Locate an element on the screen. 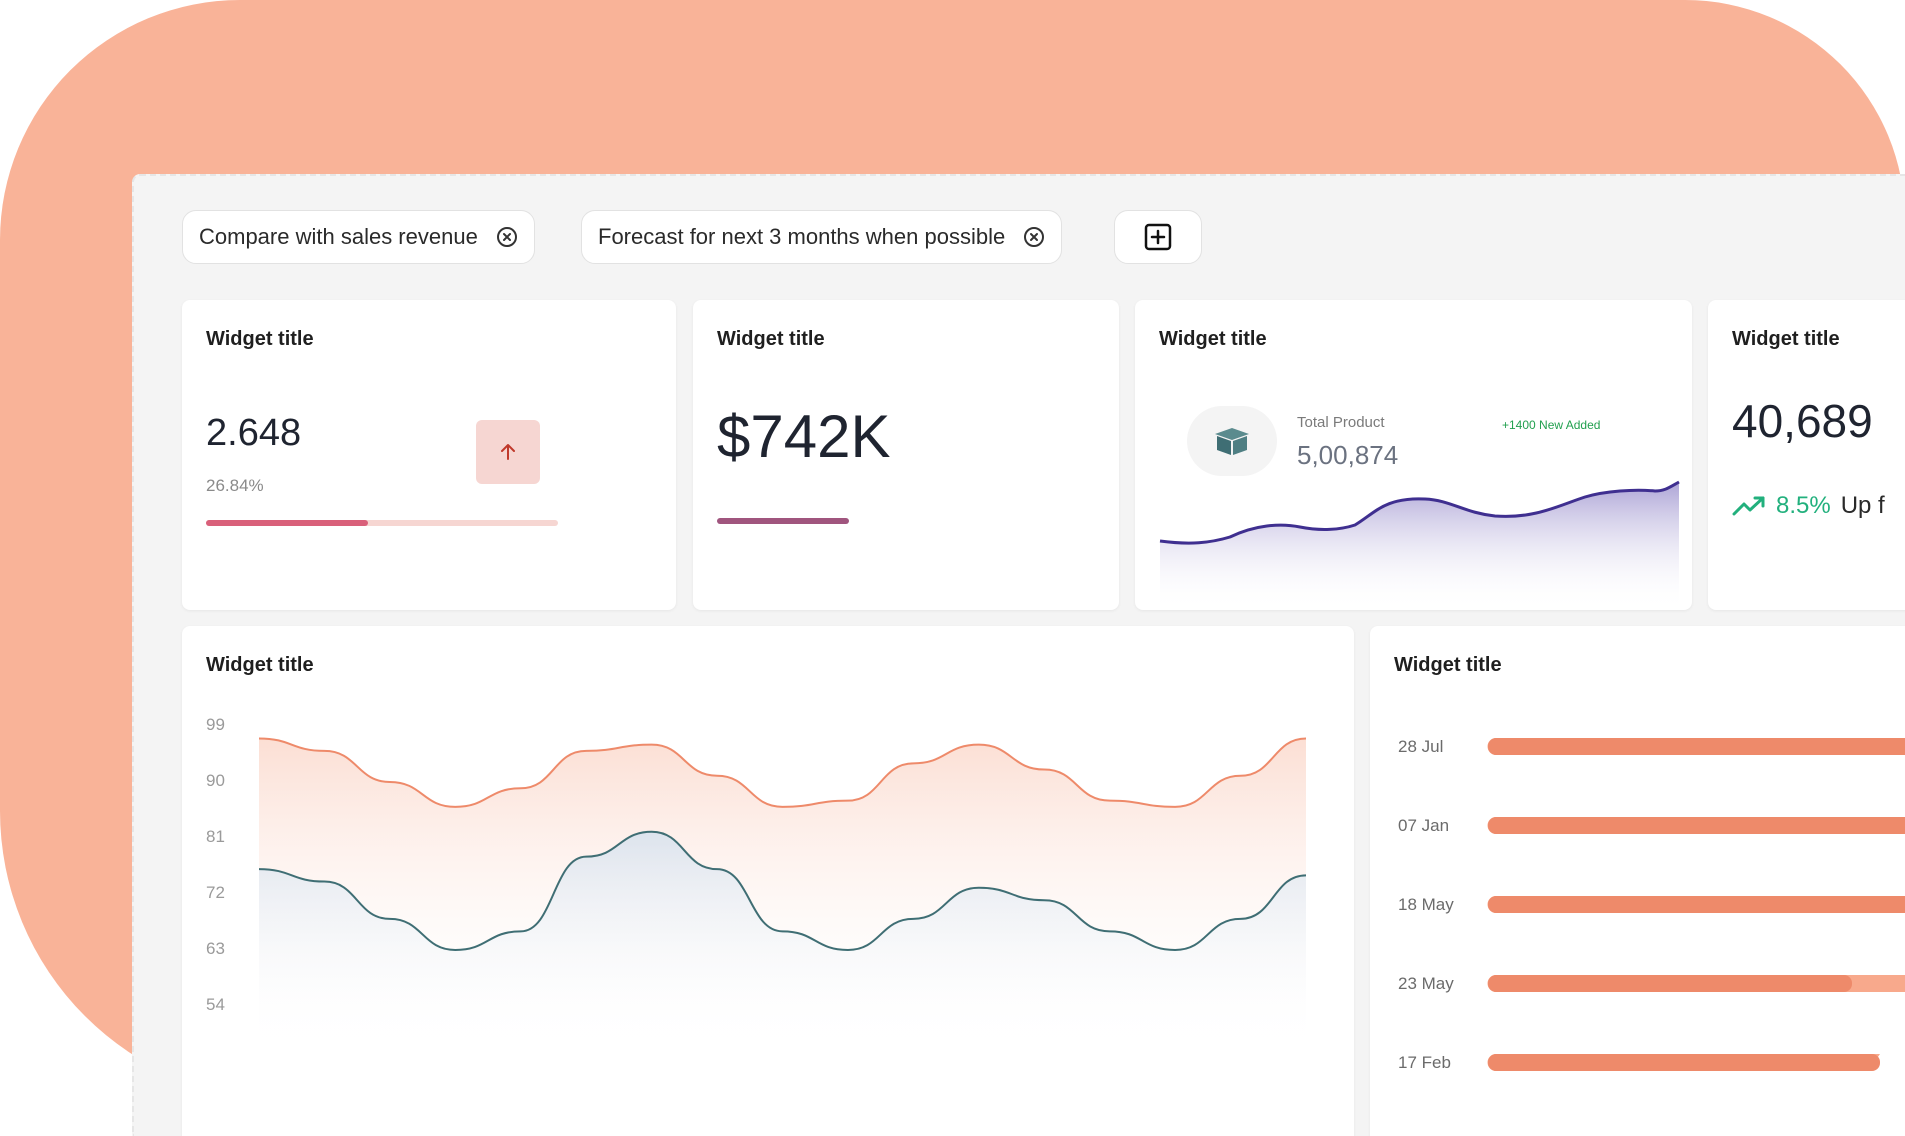 The width and height of the screenshot is (1905, 1136). trend-text: Up f is located at coordinates (1863, 506).